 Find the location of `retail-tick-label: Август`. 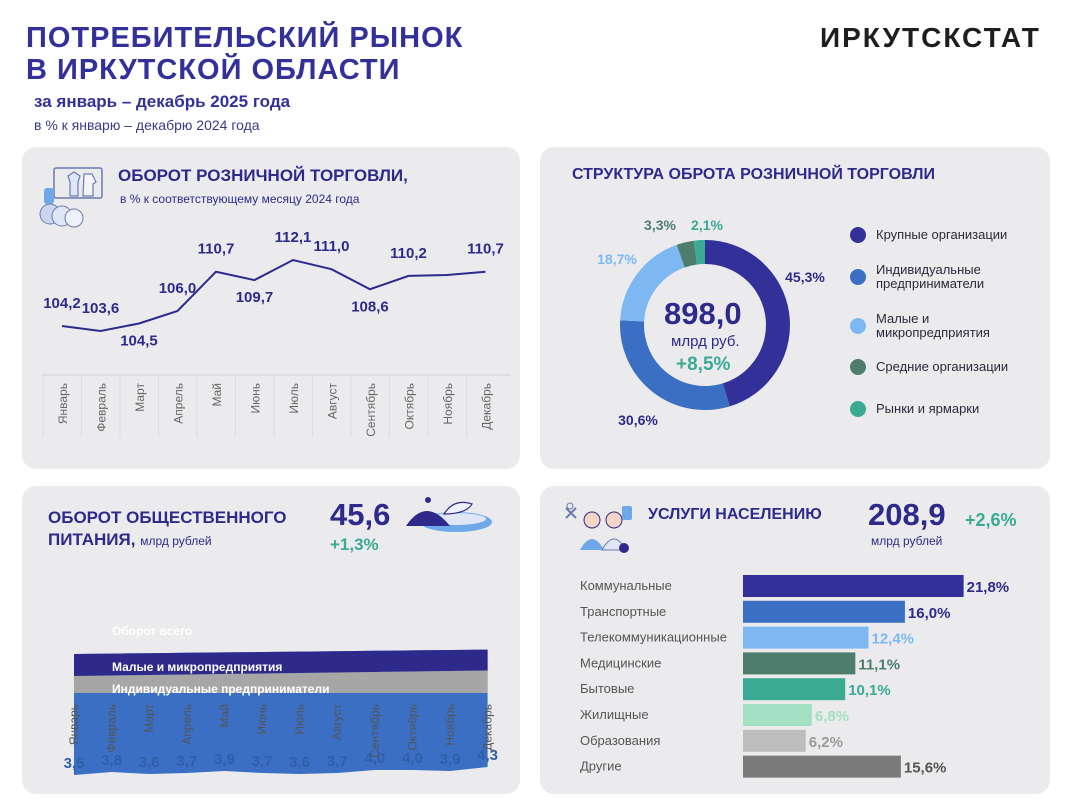

retail-tick-label: Август is located at coordinates (333, 401).